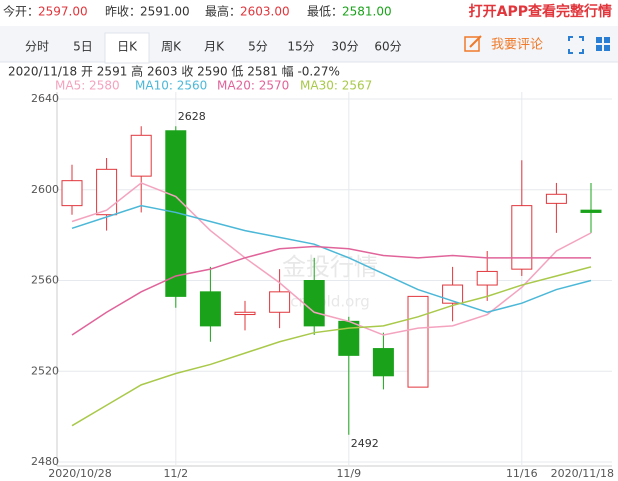 Image resolution: width=618 pixels, height=481 pixels. I want to click on comment-button: 我要评论, so click(517, 45).